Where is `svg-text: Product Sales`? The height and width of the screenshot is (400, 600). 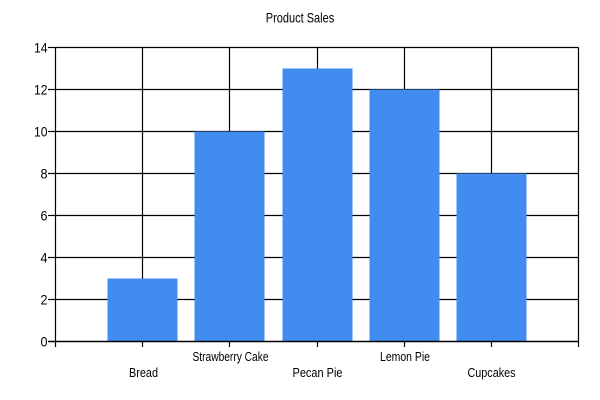 svg-text: Product Sales is located at coordinates (300, 18).